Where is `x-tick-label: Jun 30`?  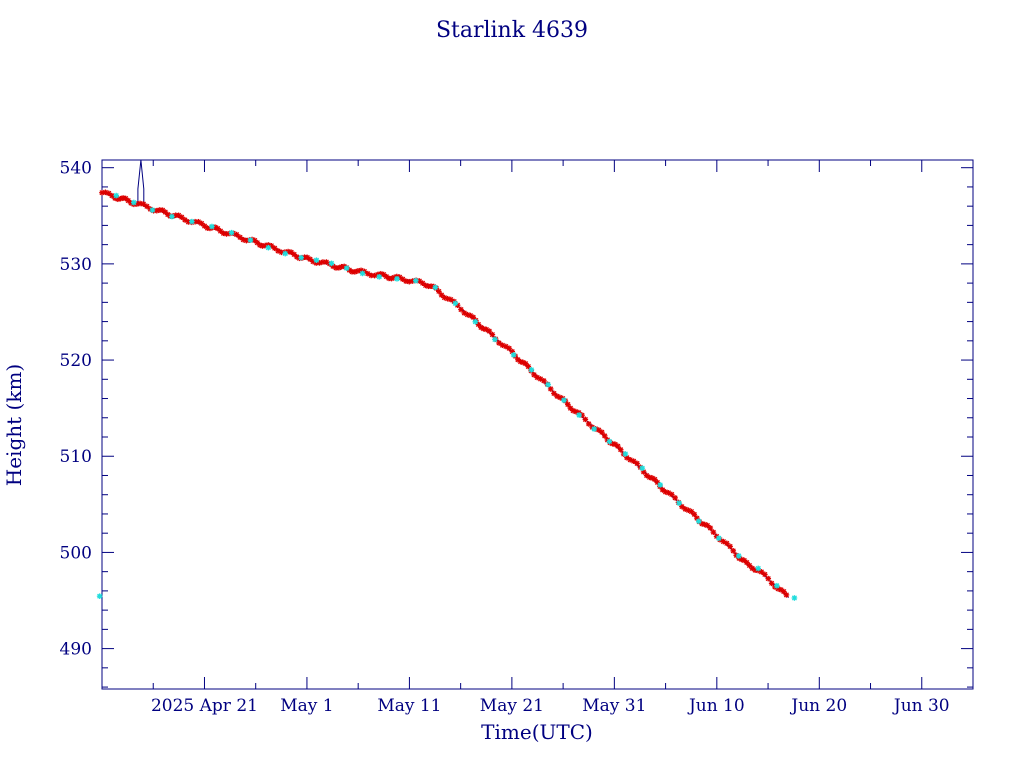
x-tick-label: Jun 30 is located at coordinates (921, 706).